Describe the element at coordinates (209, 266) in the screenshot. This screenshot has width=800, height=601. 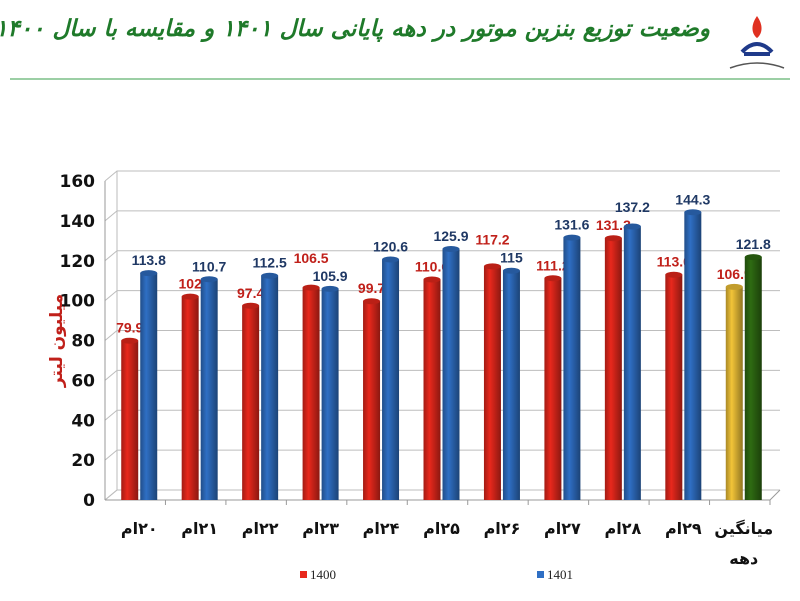
I see `data-label: 110.7` at that location.